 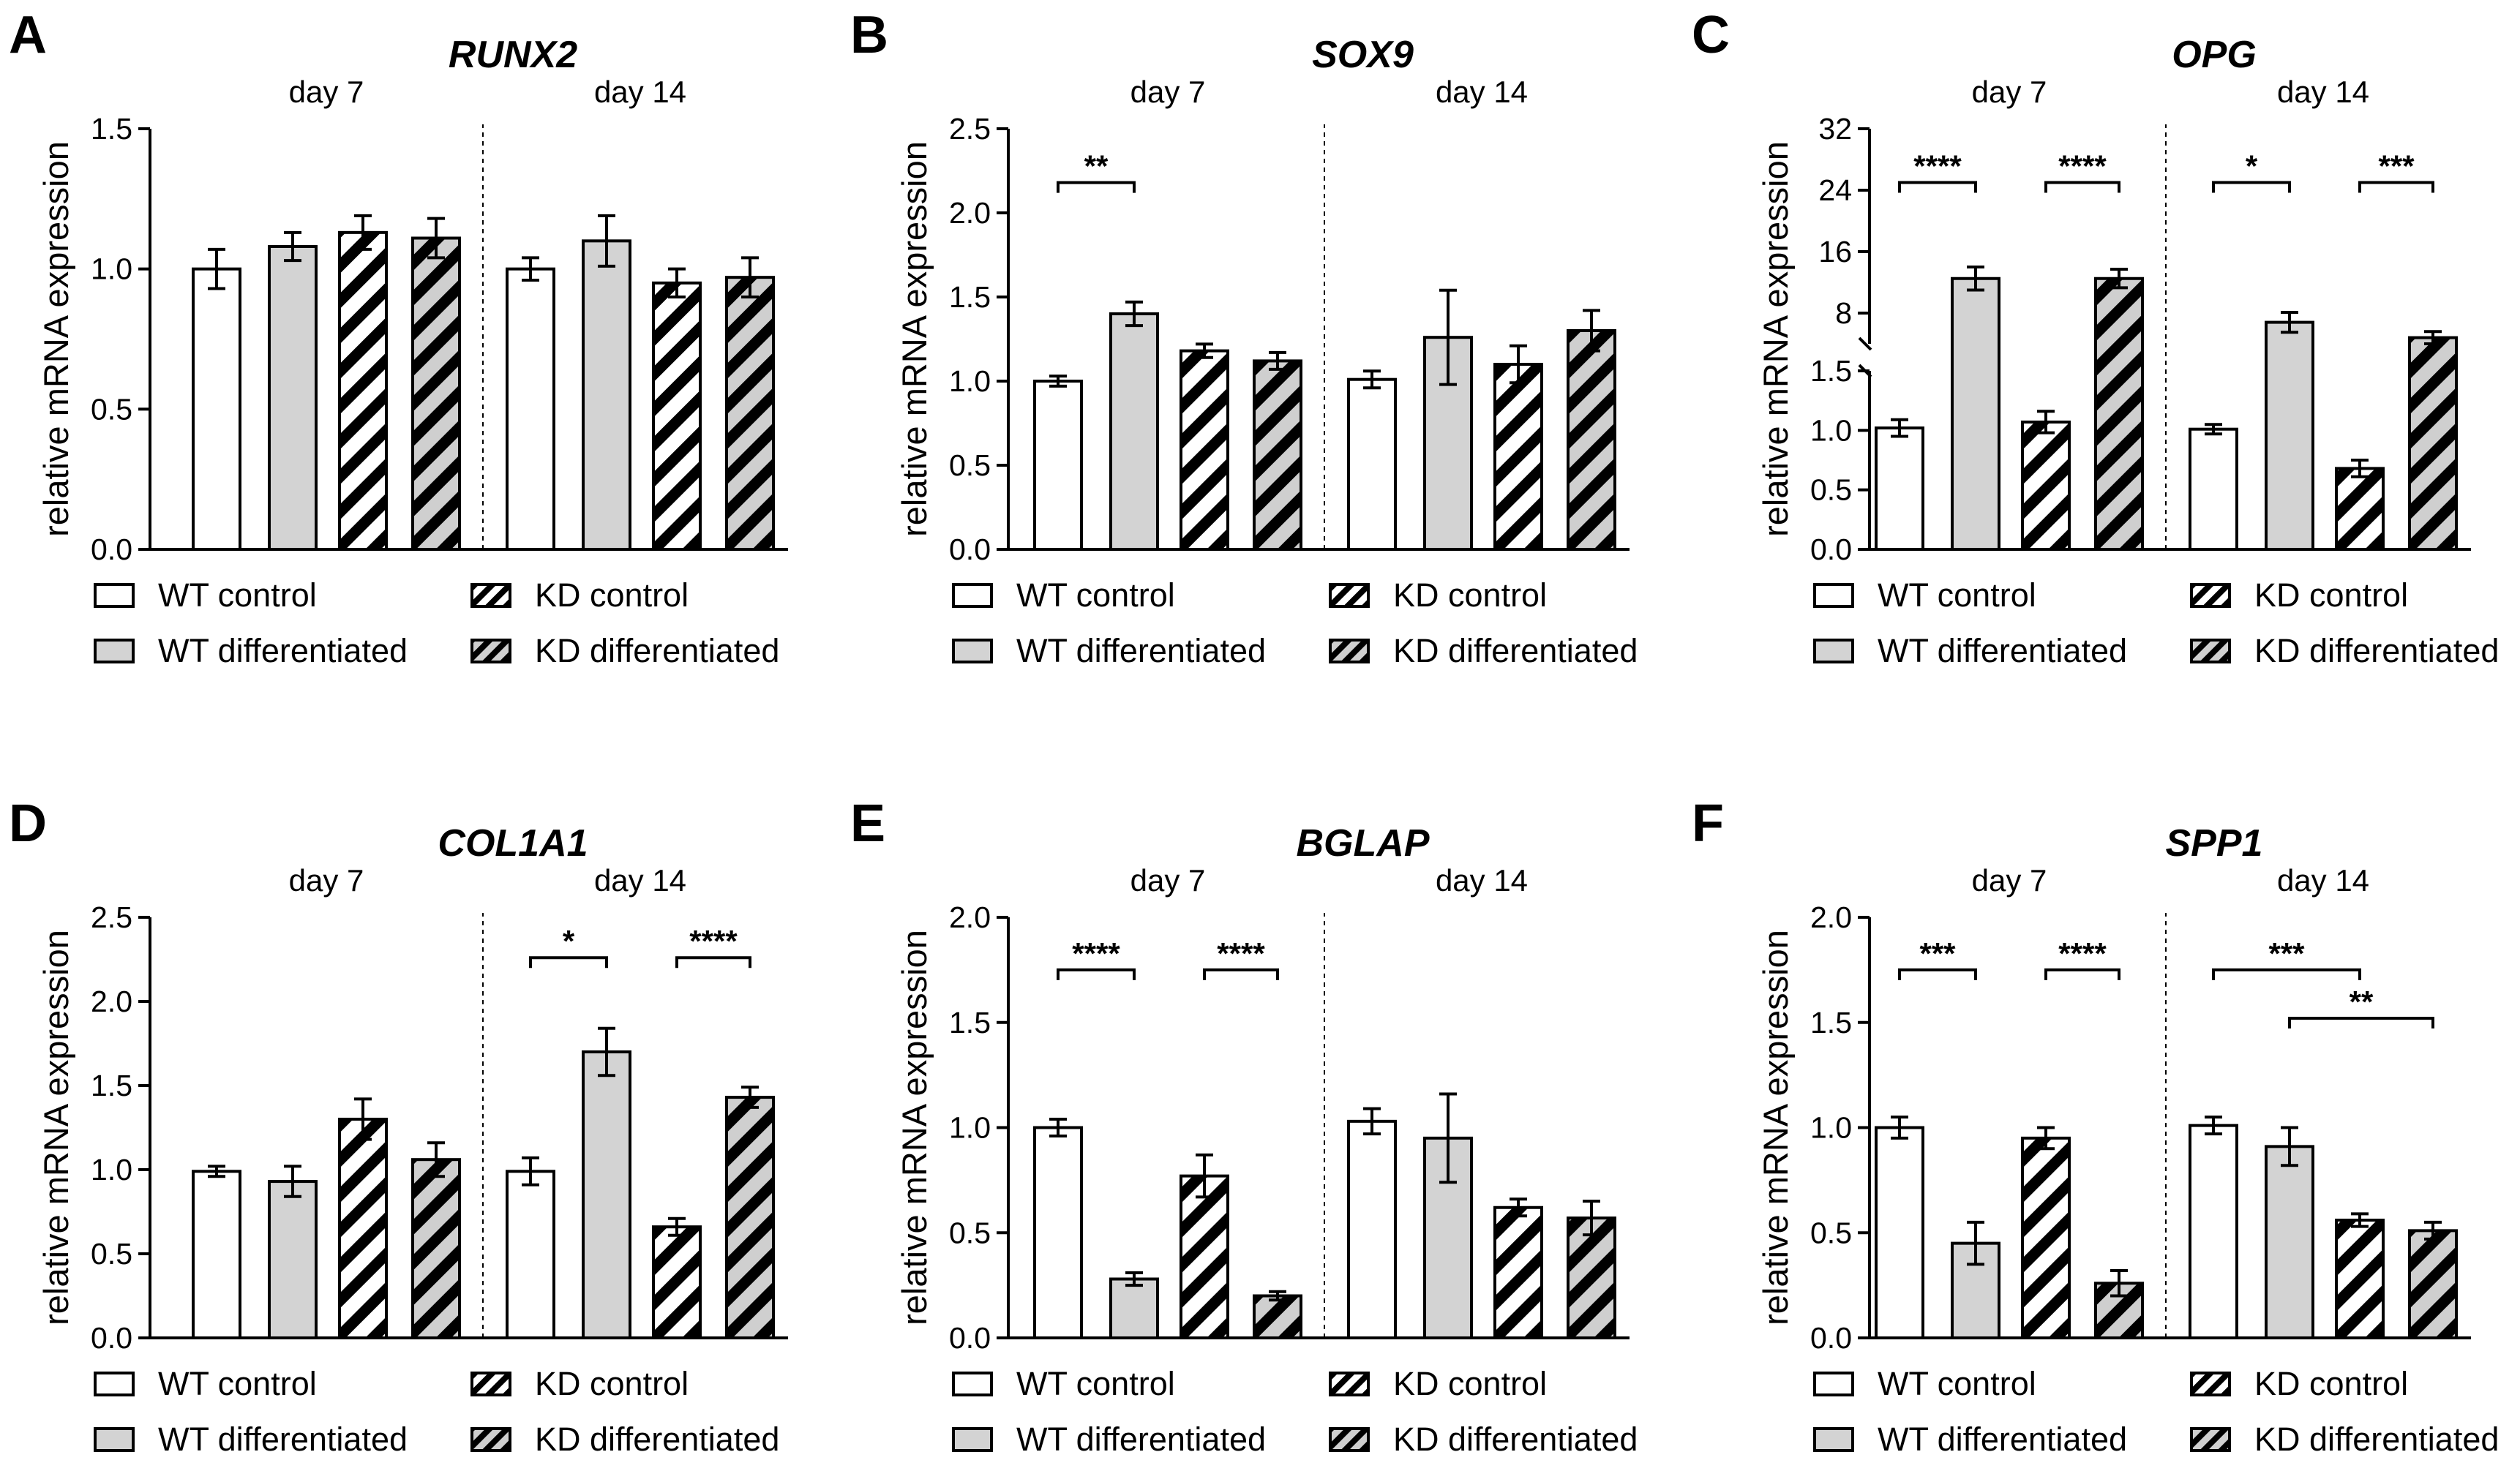 What do you see at coordinates (1865, 343) in the screenshot?
I see `axis-break-mark` at bounding box center [1865, 343].